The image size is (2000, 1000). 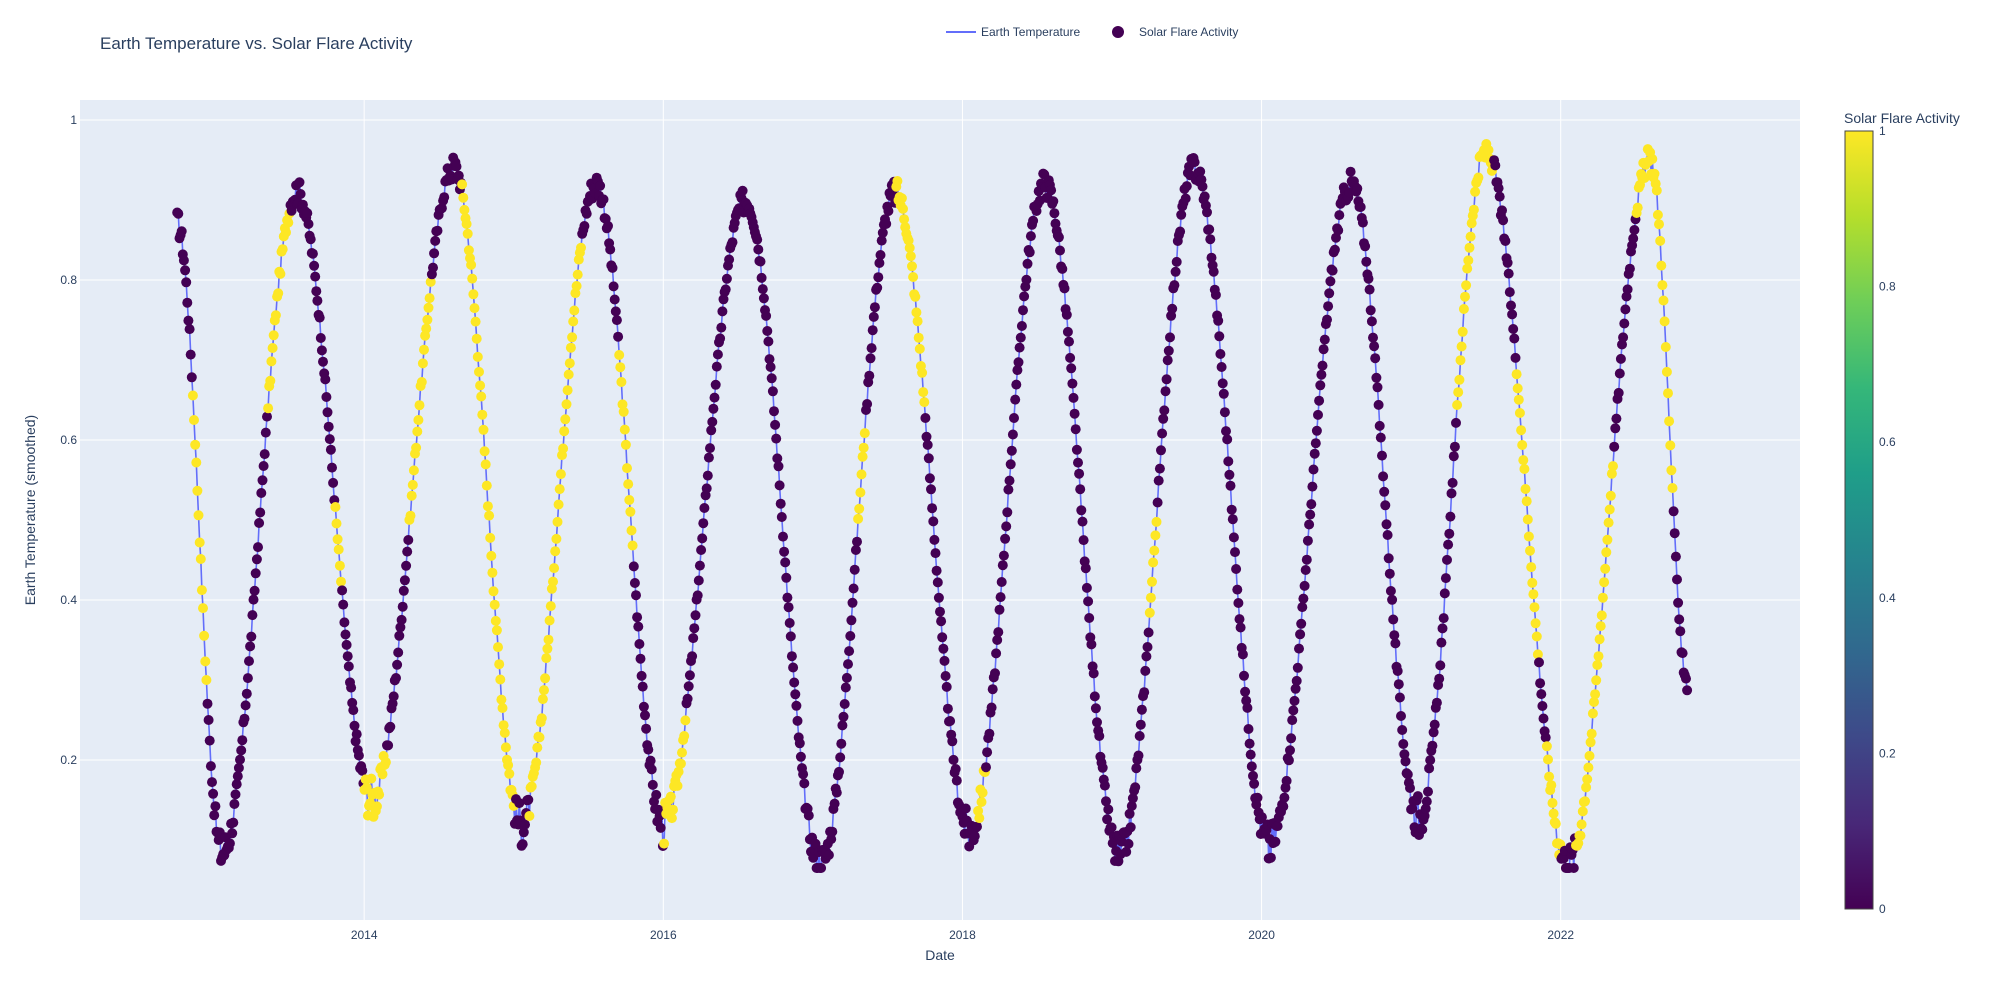 What do you see at coordinates (1887, 442) in the screenshot?
I see `colorbar-tick-label: 0.6` at bounding box center [1887, 442].